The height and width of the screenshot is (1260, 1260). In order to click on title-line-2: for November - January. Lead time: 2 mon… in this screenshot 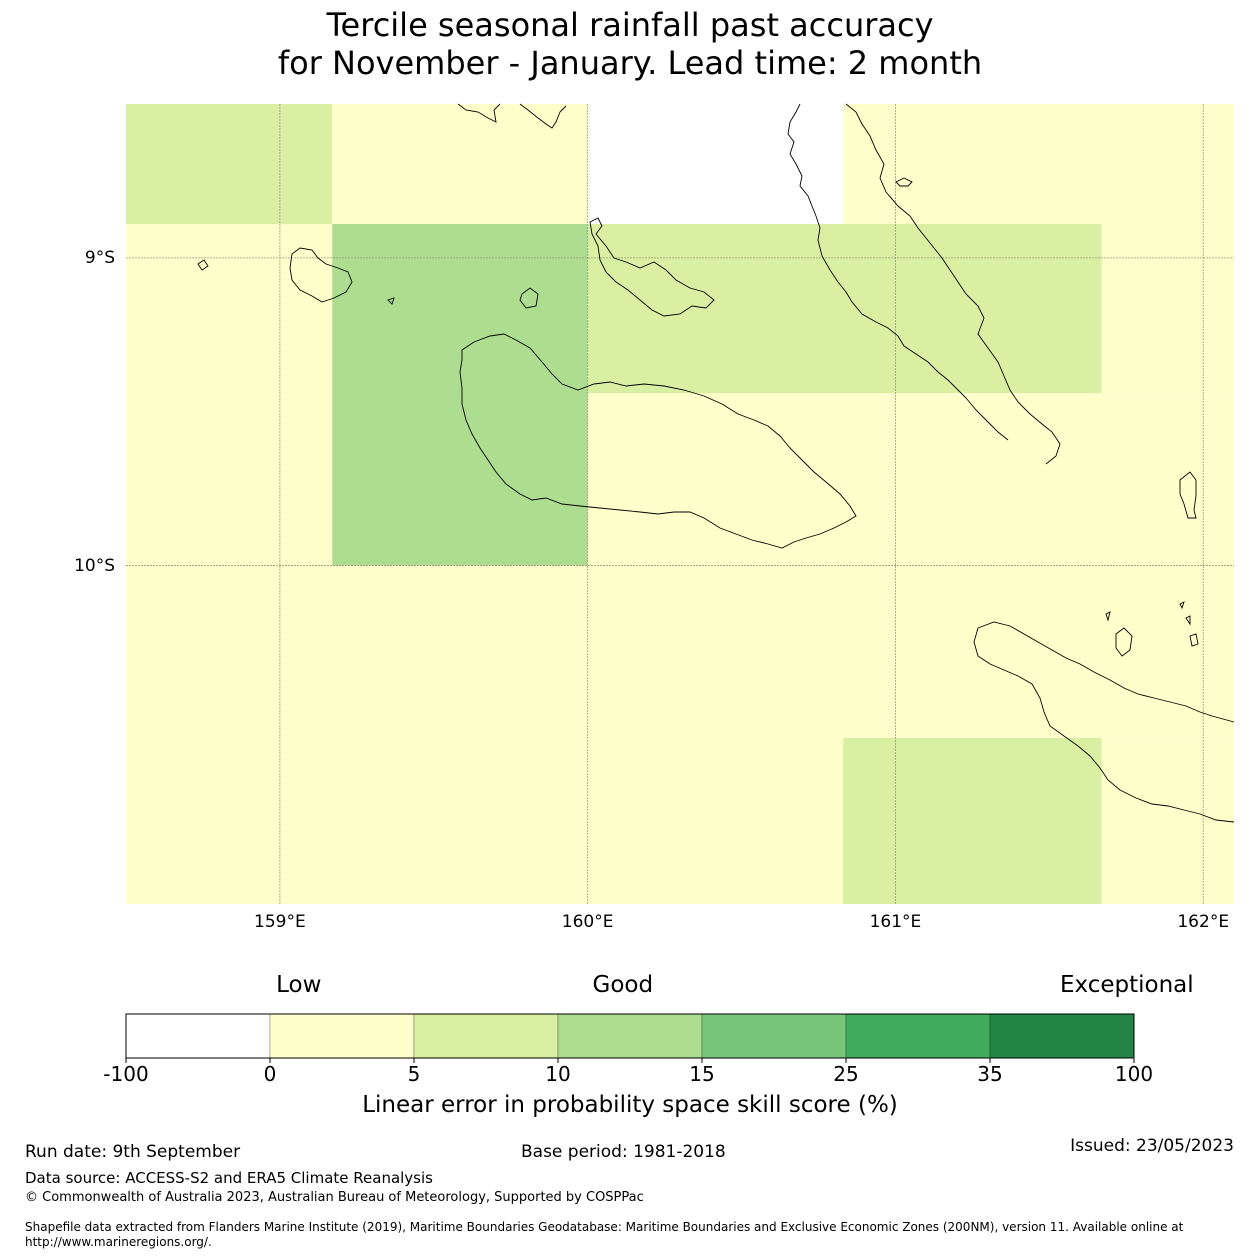, I will do `click(630, 63)`.